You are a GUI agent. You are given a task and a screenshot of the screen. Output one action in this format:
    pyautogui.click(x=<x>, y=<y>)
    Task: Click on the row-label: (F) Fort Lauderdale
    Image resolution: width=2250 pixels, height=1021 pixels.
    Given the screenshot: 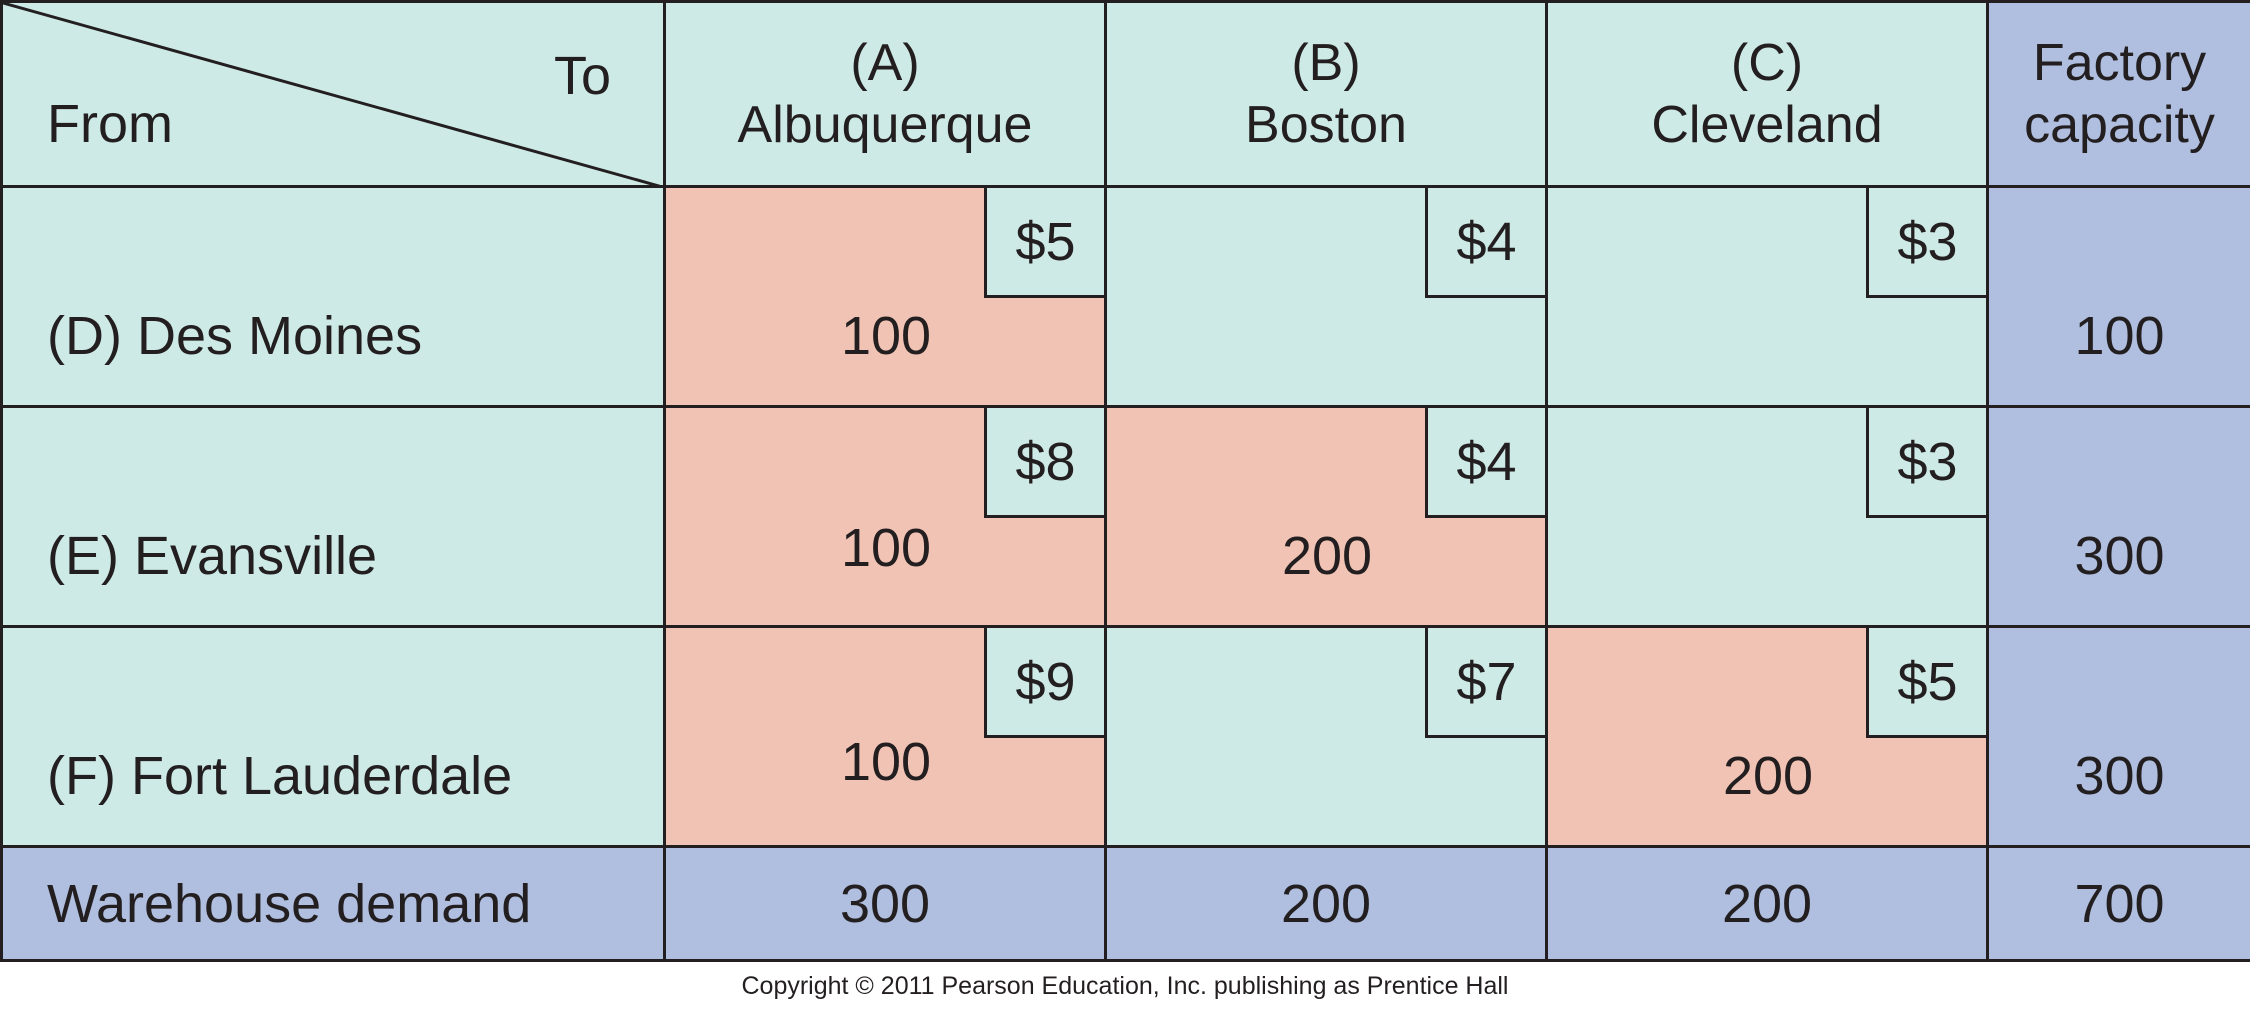 What is the action you would take?
    pyautogui.click(x=280, y=776)
    